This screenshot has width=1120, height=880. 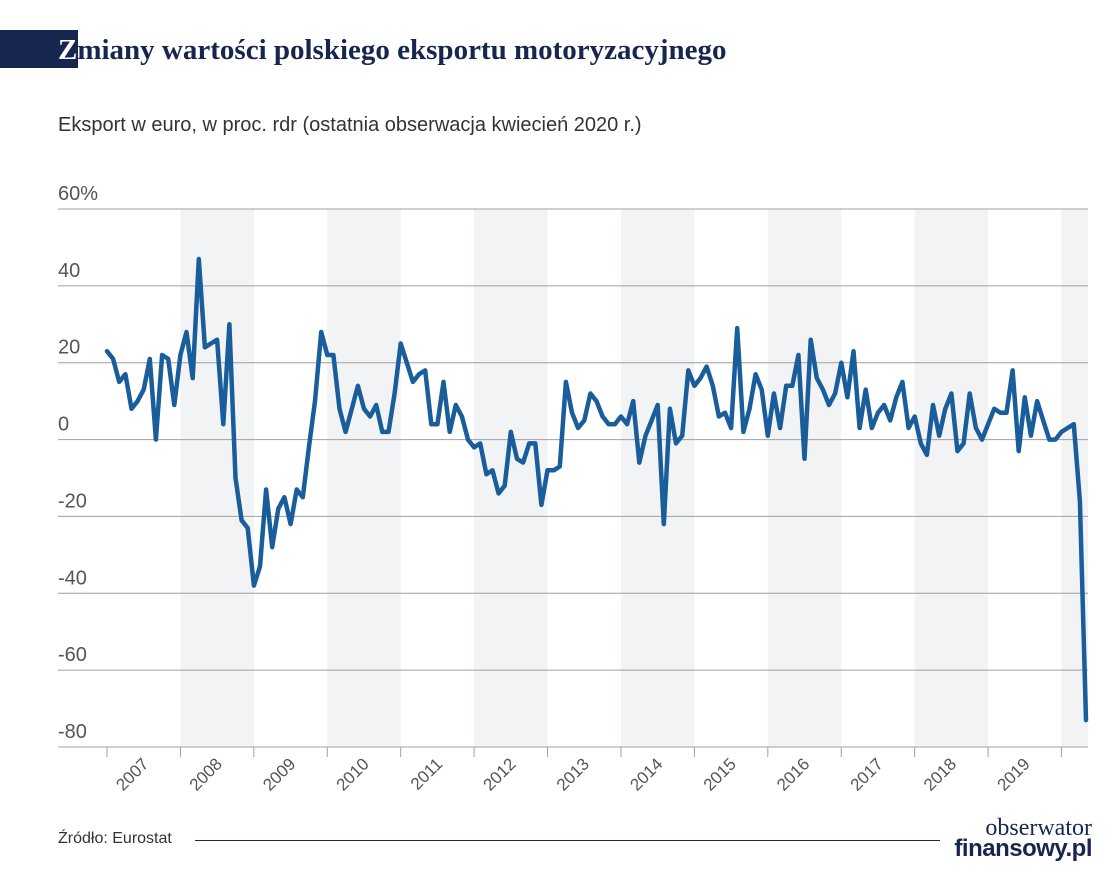 I want to click on y-tick-label: 0, so click(x=63, y=425).